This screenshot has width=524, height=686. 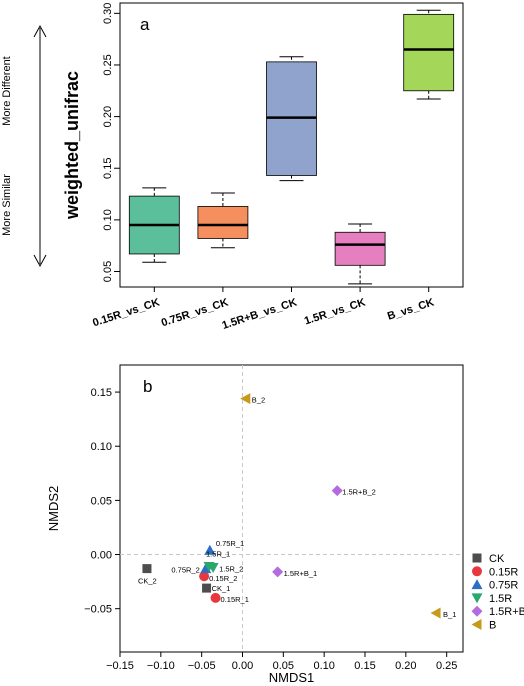 I want to click on x-tick-label-a: 0.15R_vs_CK, so click(x=126, y=312).